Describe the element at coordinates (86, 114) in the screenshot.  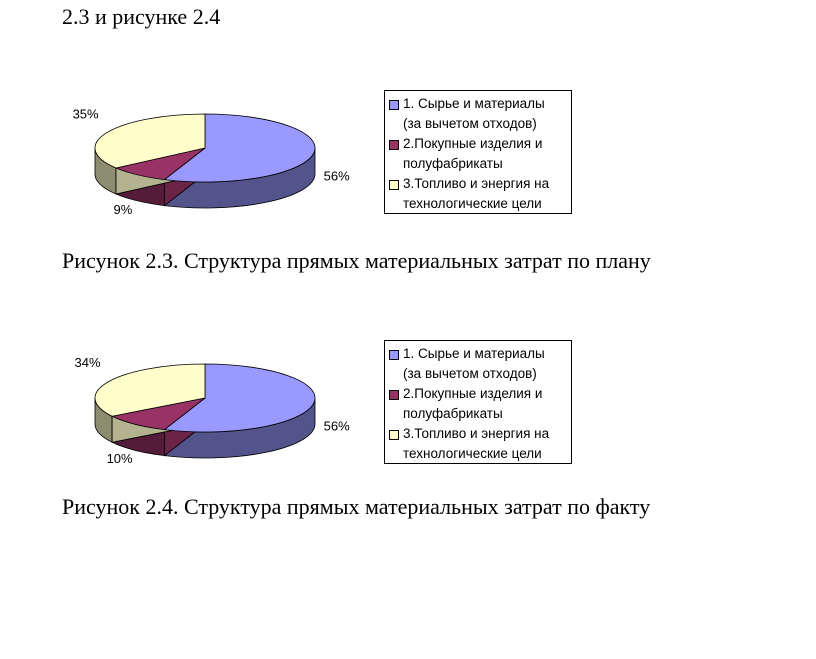
I see `pie-label-fuel: 35%` at that location.